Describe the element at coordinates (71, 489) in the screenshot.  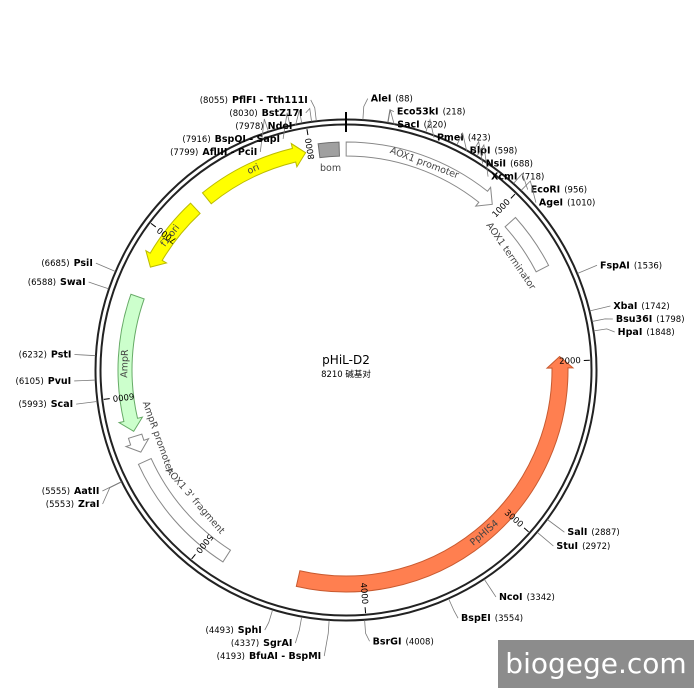
I see `site-aatii: (5555) AatII` at that location.